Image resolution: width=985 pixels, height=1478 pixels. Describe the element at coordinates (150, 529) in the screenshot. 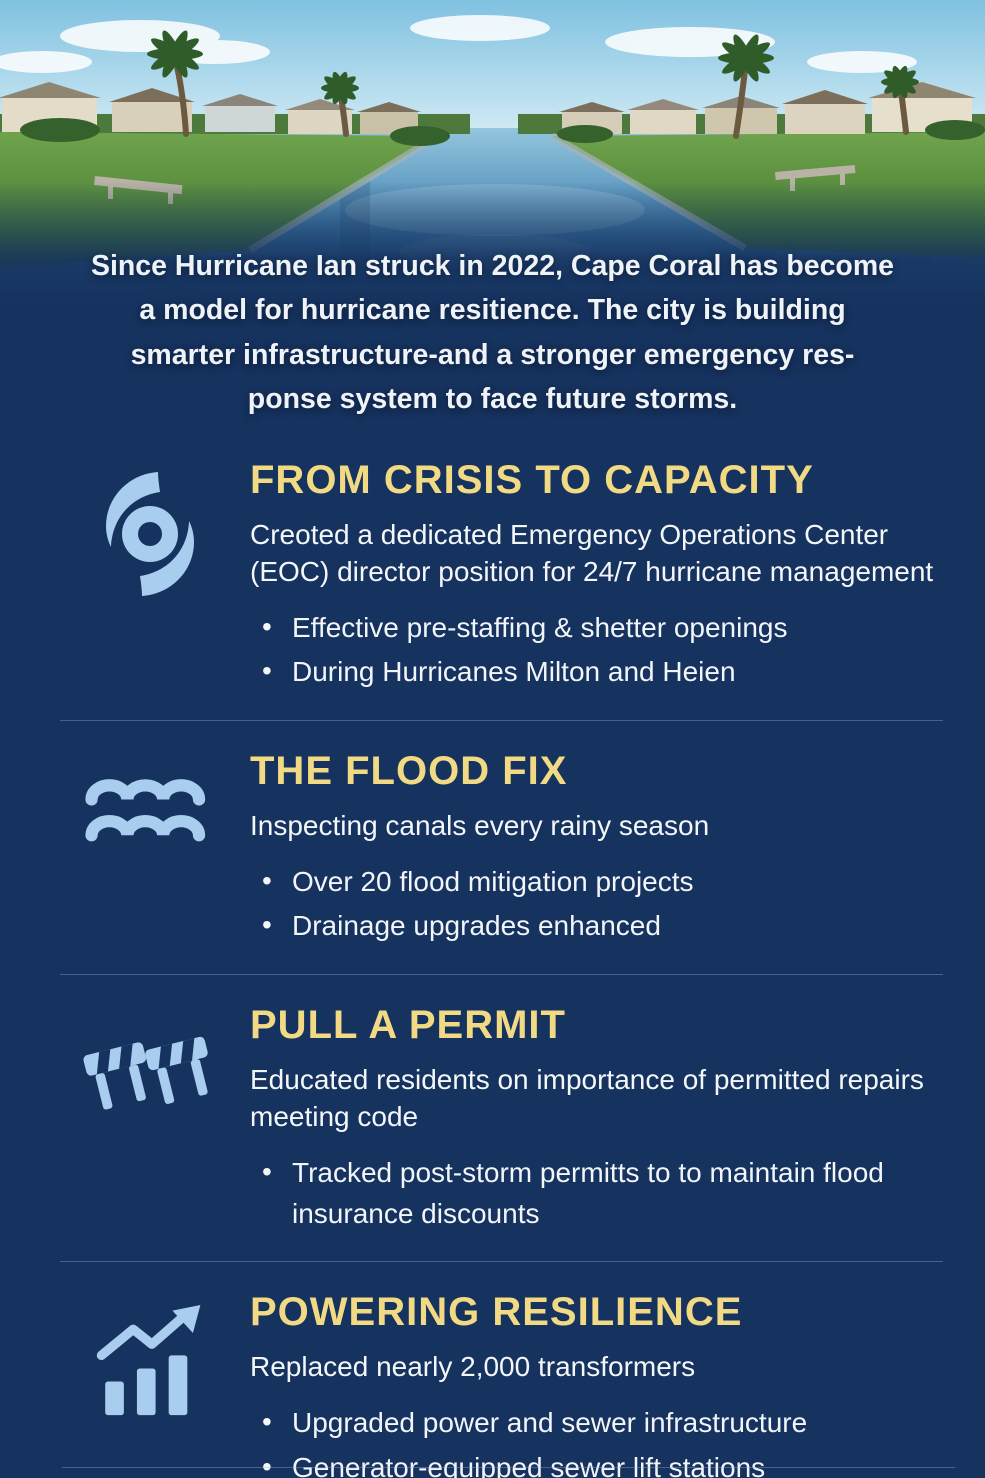

I see `hurricane-icon` at that location.